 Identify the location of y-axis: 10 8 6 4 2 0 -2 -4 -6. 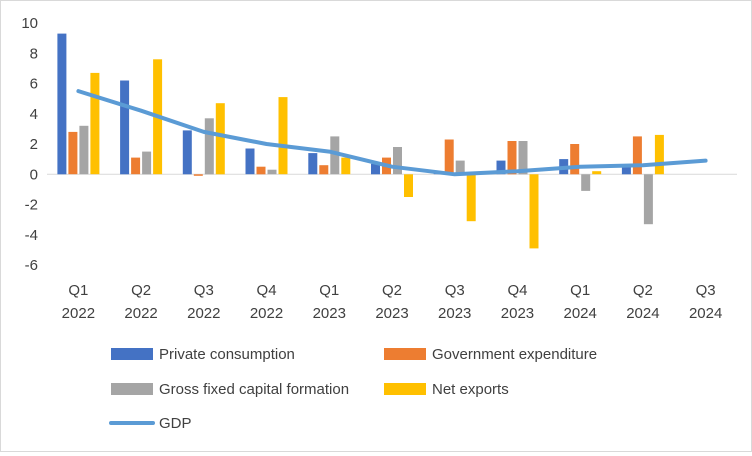
(29, 144).